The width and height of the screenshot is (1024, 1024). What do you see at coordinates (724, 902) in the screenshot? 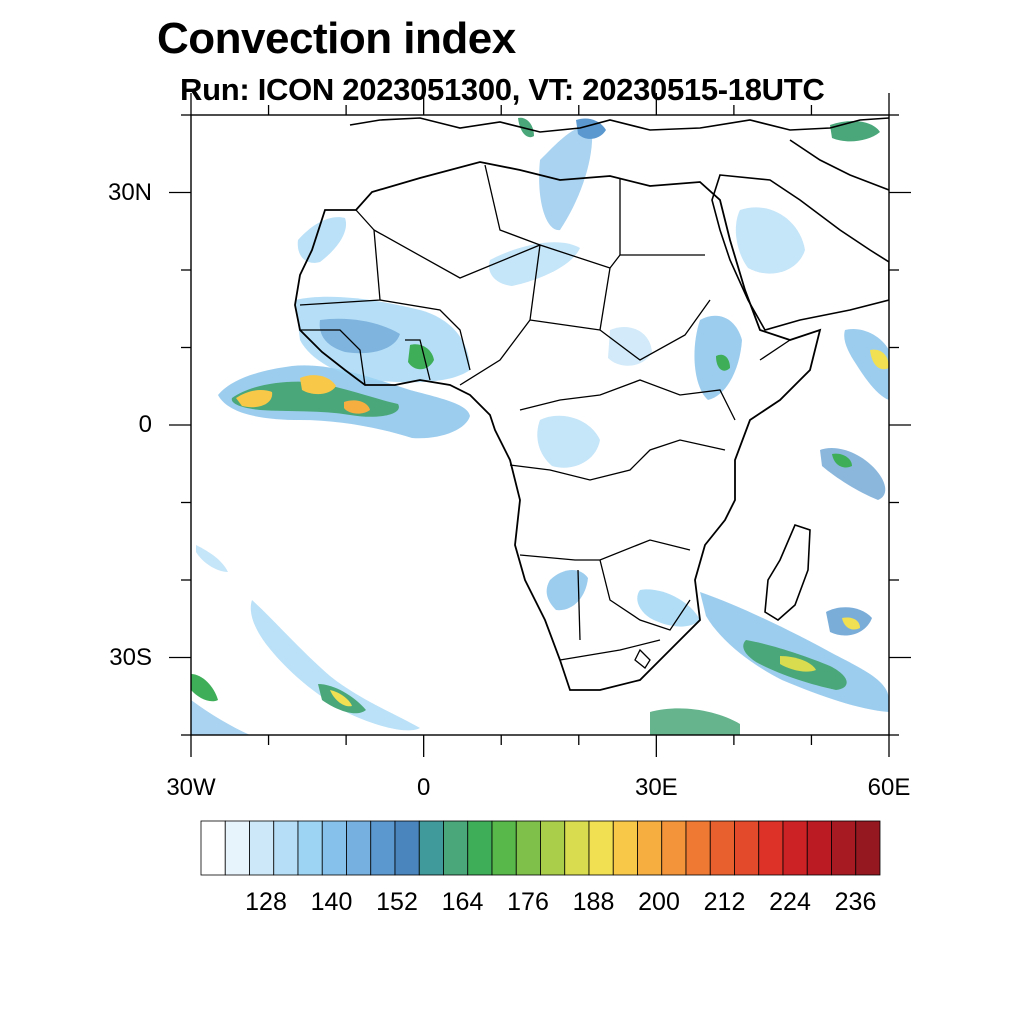
I see `colorbar-label: 212` at bounding box center [724, 902].